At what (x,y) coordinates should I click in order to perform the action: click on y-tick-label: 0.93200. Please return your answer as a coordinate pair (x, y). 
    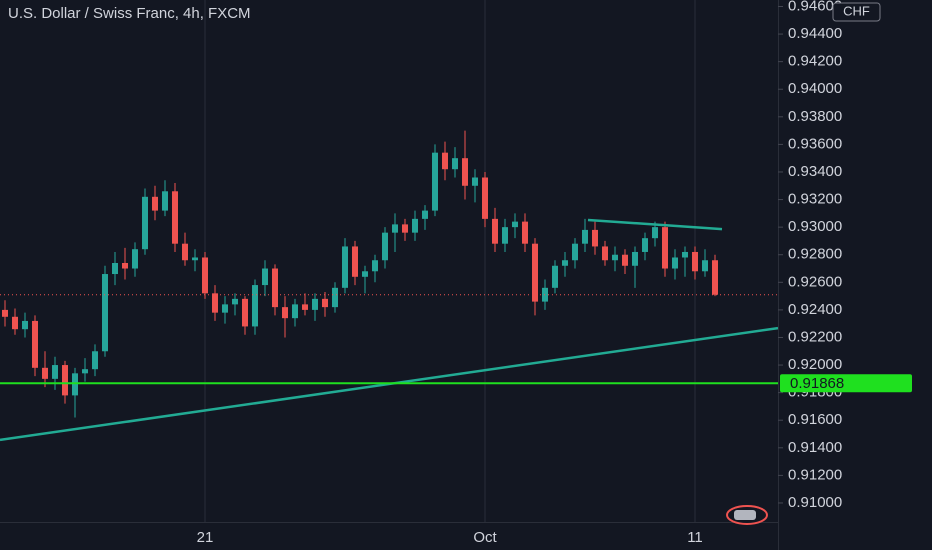
    Looking at the image, I should click on (815, 199).